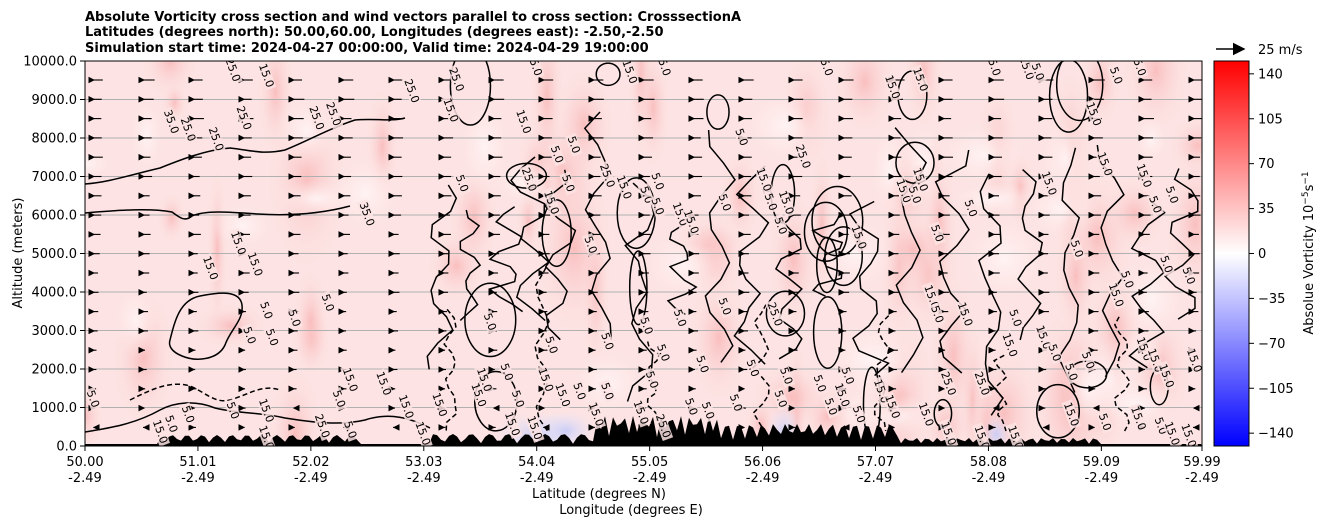  I want to click on x-tick-label-longitude: -2.49, so click(424, 478).